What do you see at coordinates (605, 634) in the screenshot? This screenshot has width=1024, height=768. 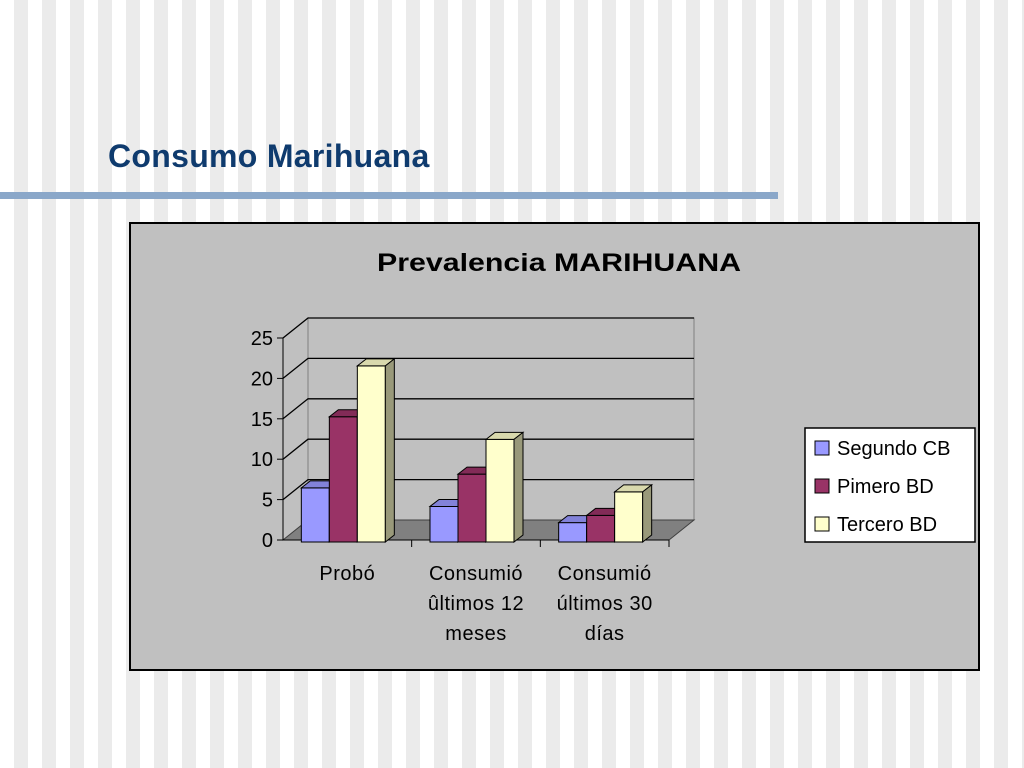 I see `x-tick-label: días` at bounding box center [605, 634].